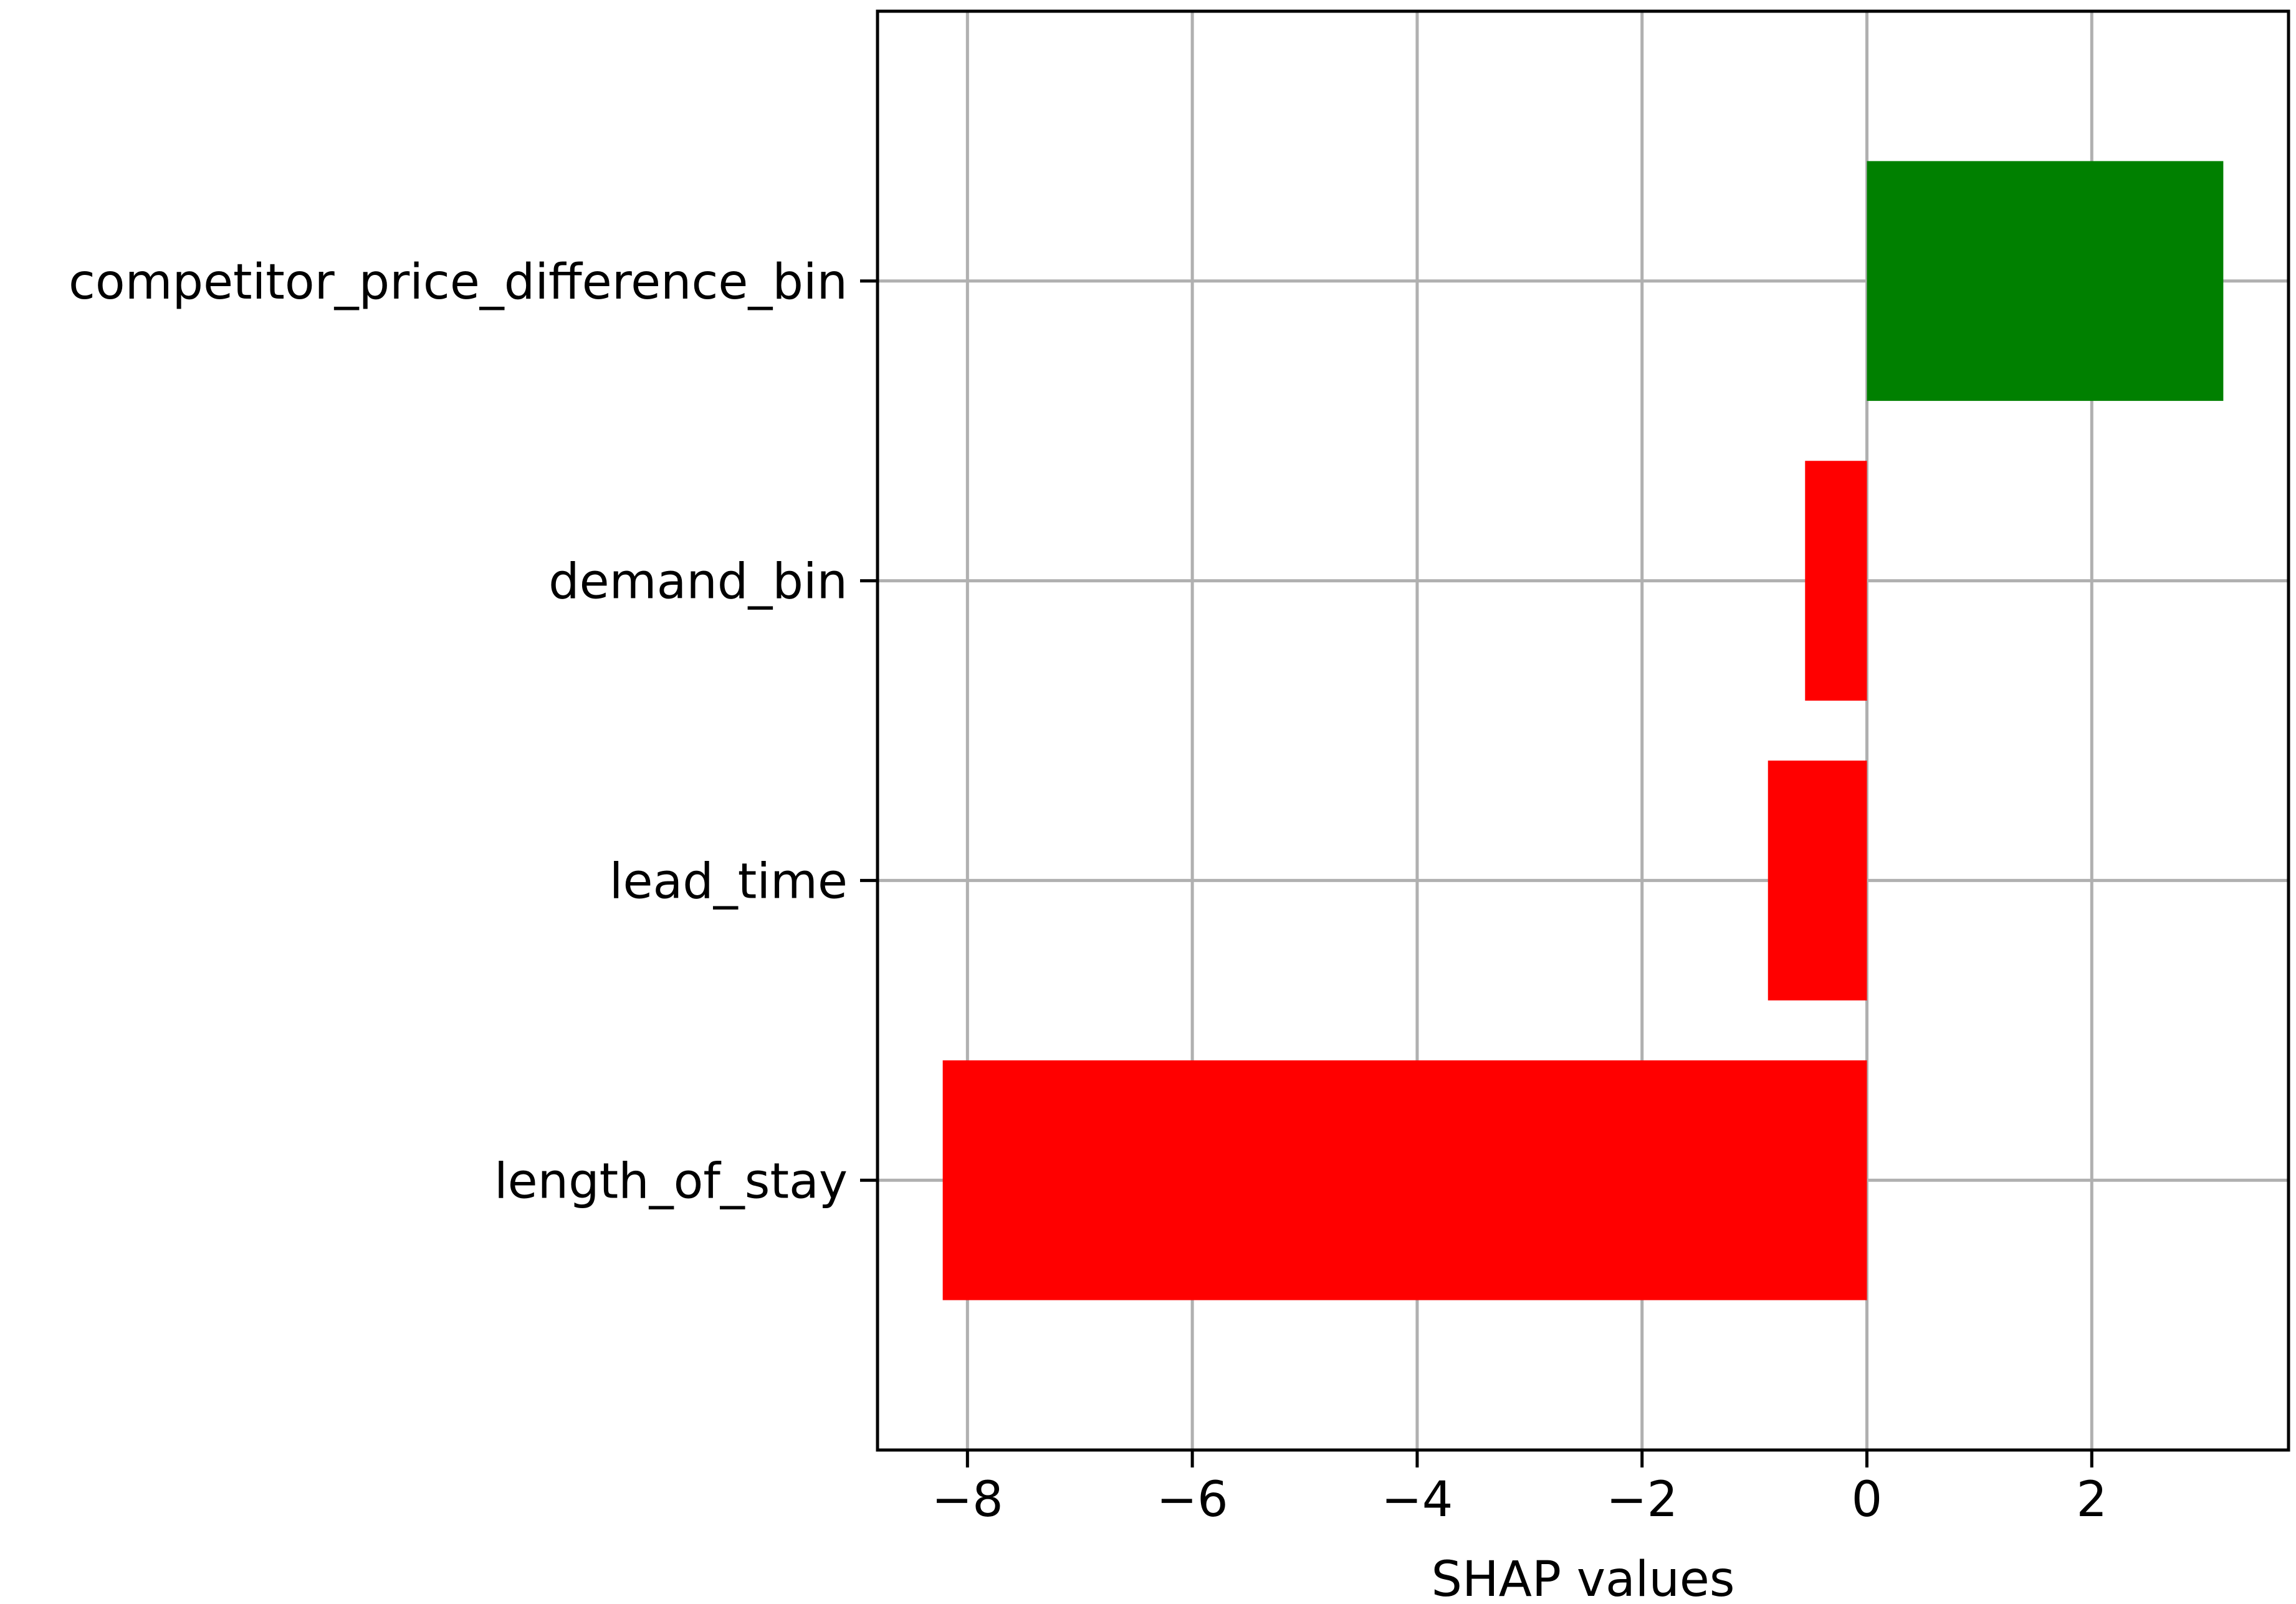  Describe the element at coordinates (1193, 1500) in the screenshot. I see `x-tick-label: −6` at that location.